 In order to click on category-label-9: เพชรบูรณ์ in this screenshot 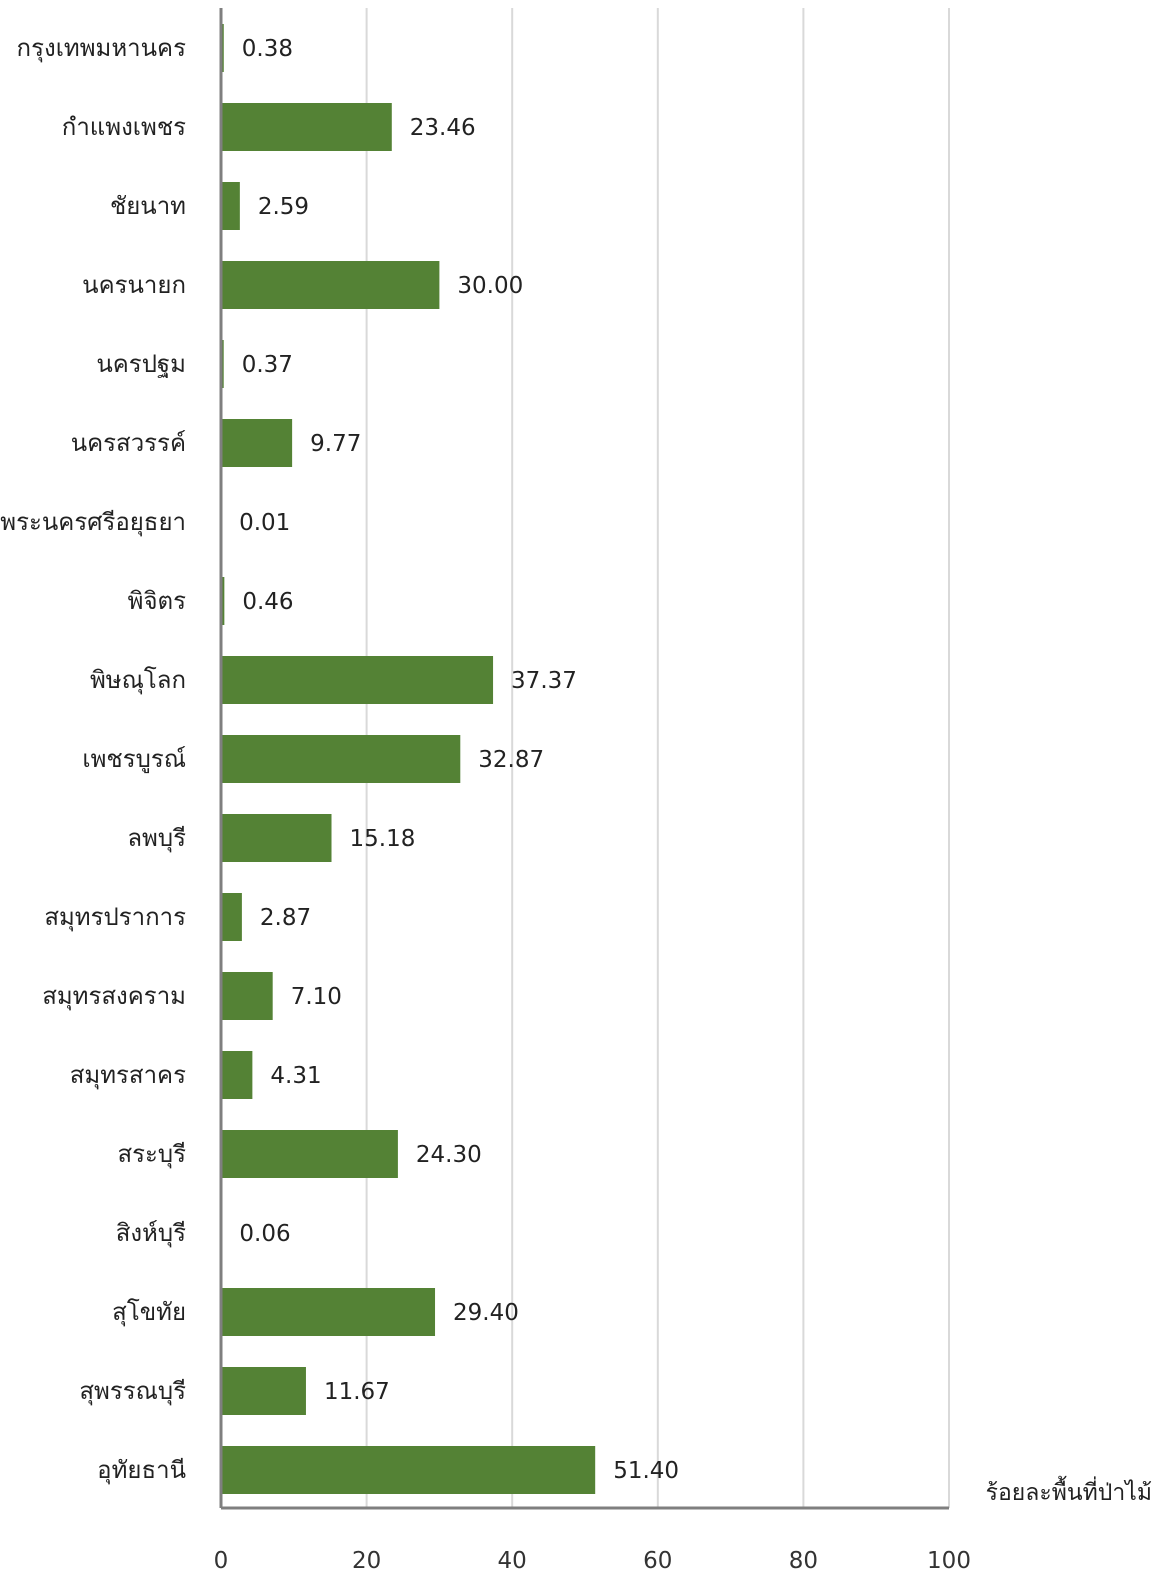, I will do `click(134, 759)`.